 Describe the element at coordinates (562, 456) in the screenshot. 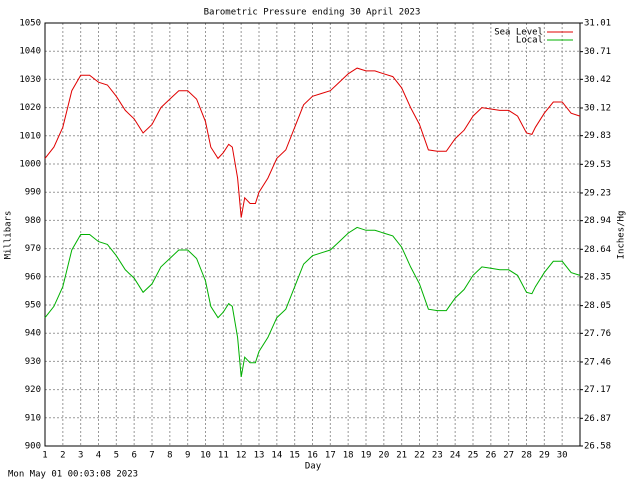

I see `x-tick-label: 30` at that location.